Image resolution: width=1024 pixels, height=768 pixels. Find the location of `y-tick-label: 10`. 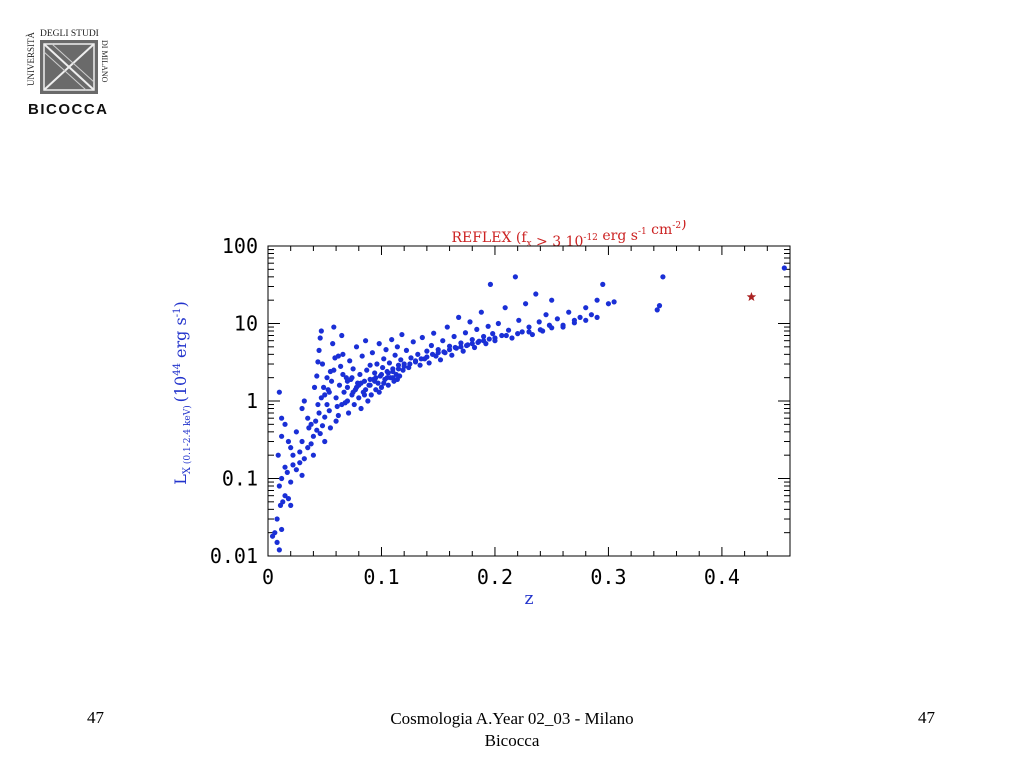

y-tick-label: 10 is located at coordinates (246, 324).